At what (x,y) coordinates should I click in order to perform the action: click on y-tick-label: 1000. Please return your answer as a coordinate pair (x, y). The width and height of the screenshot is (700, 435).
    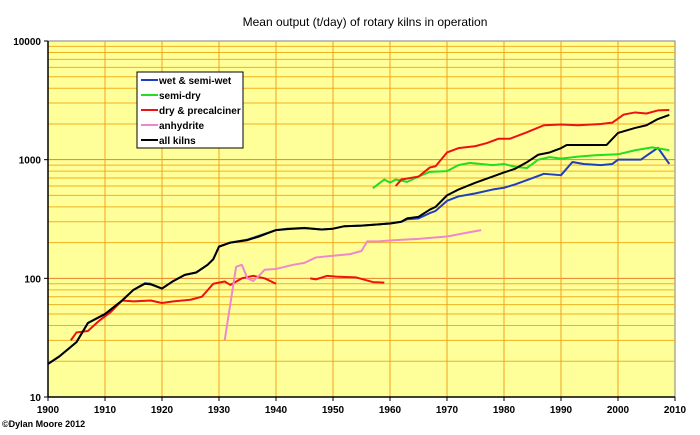
    Looking at the image, I should click on (30, 161).